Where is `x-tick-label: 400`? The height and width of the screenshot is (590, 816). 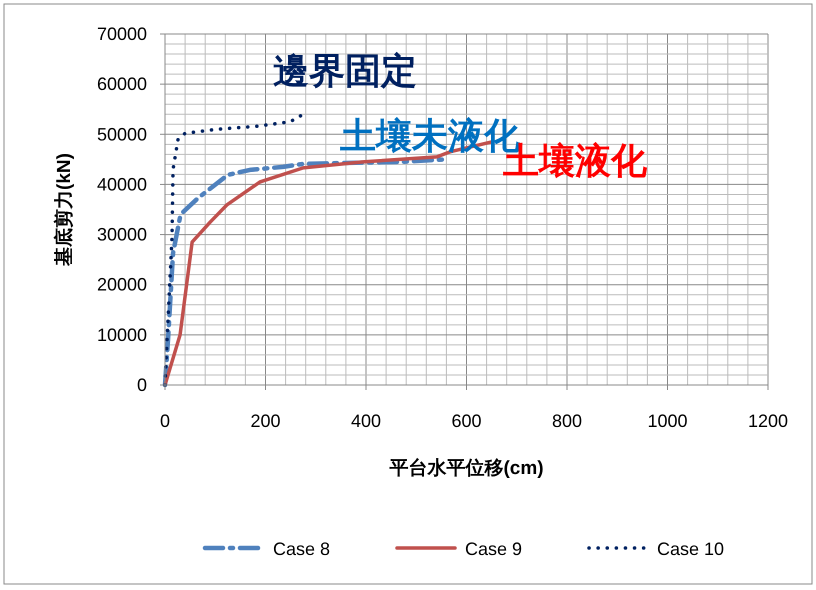
x-tick-label: 400 is located at coordinates (366, 421).